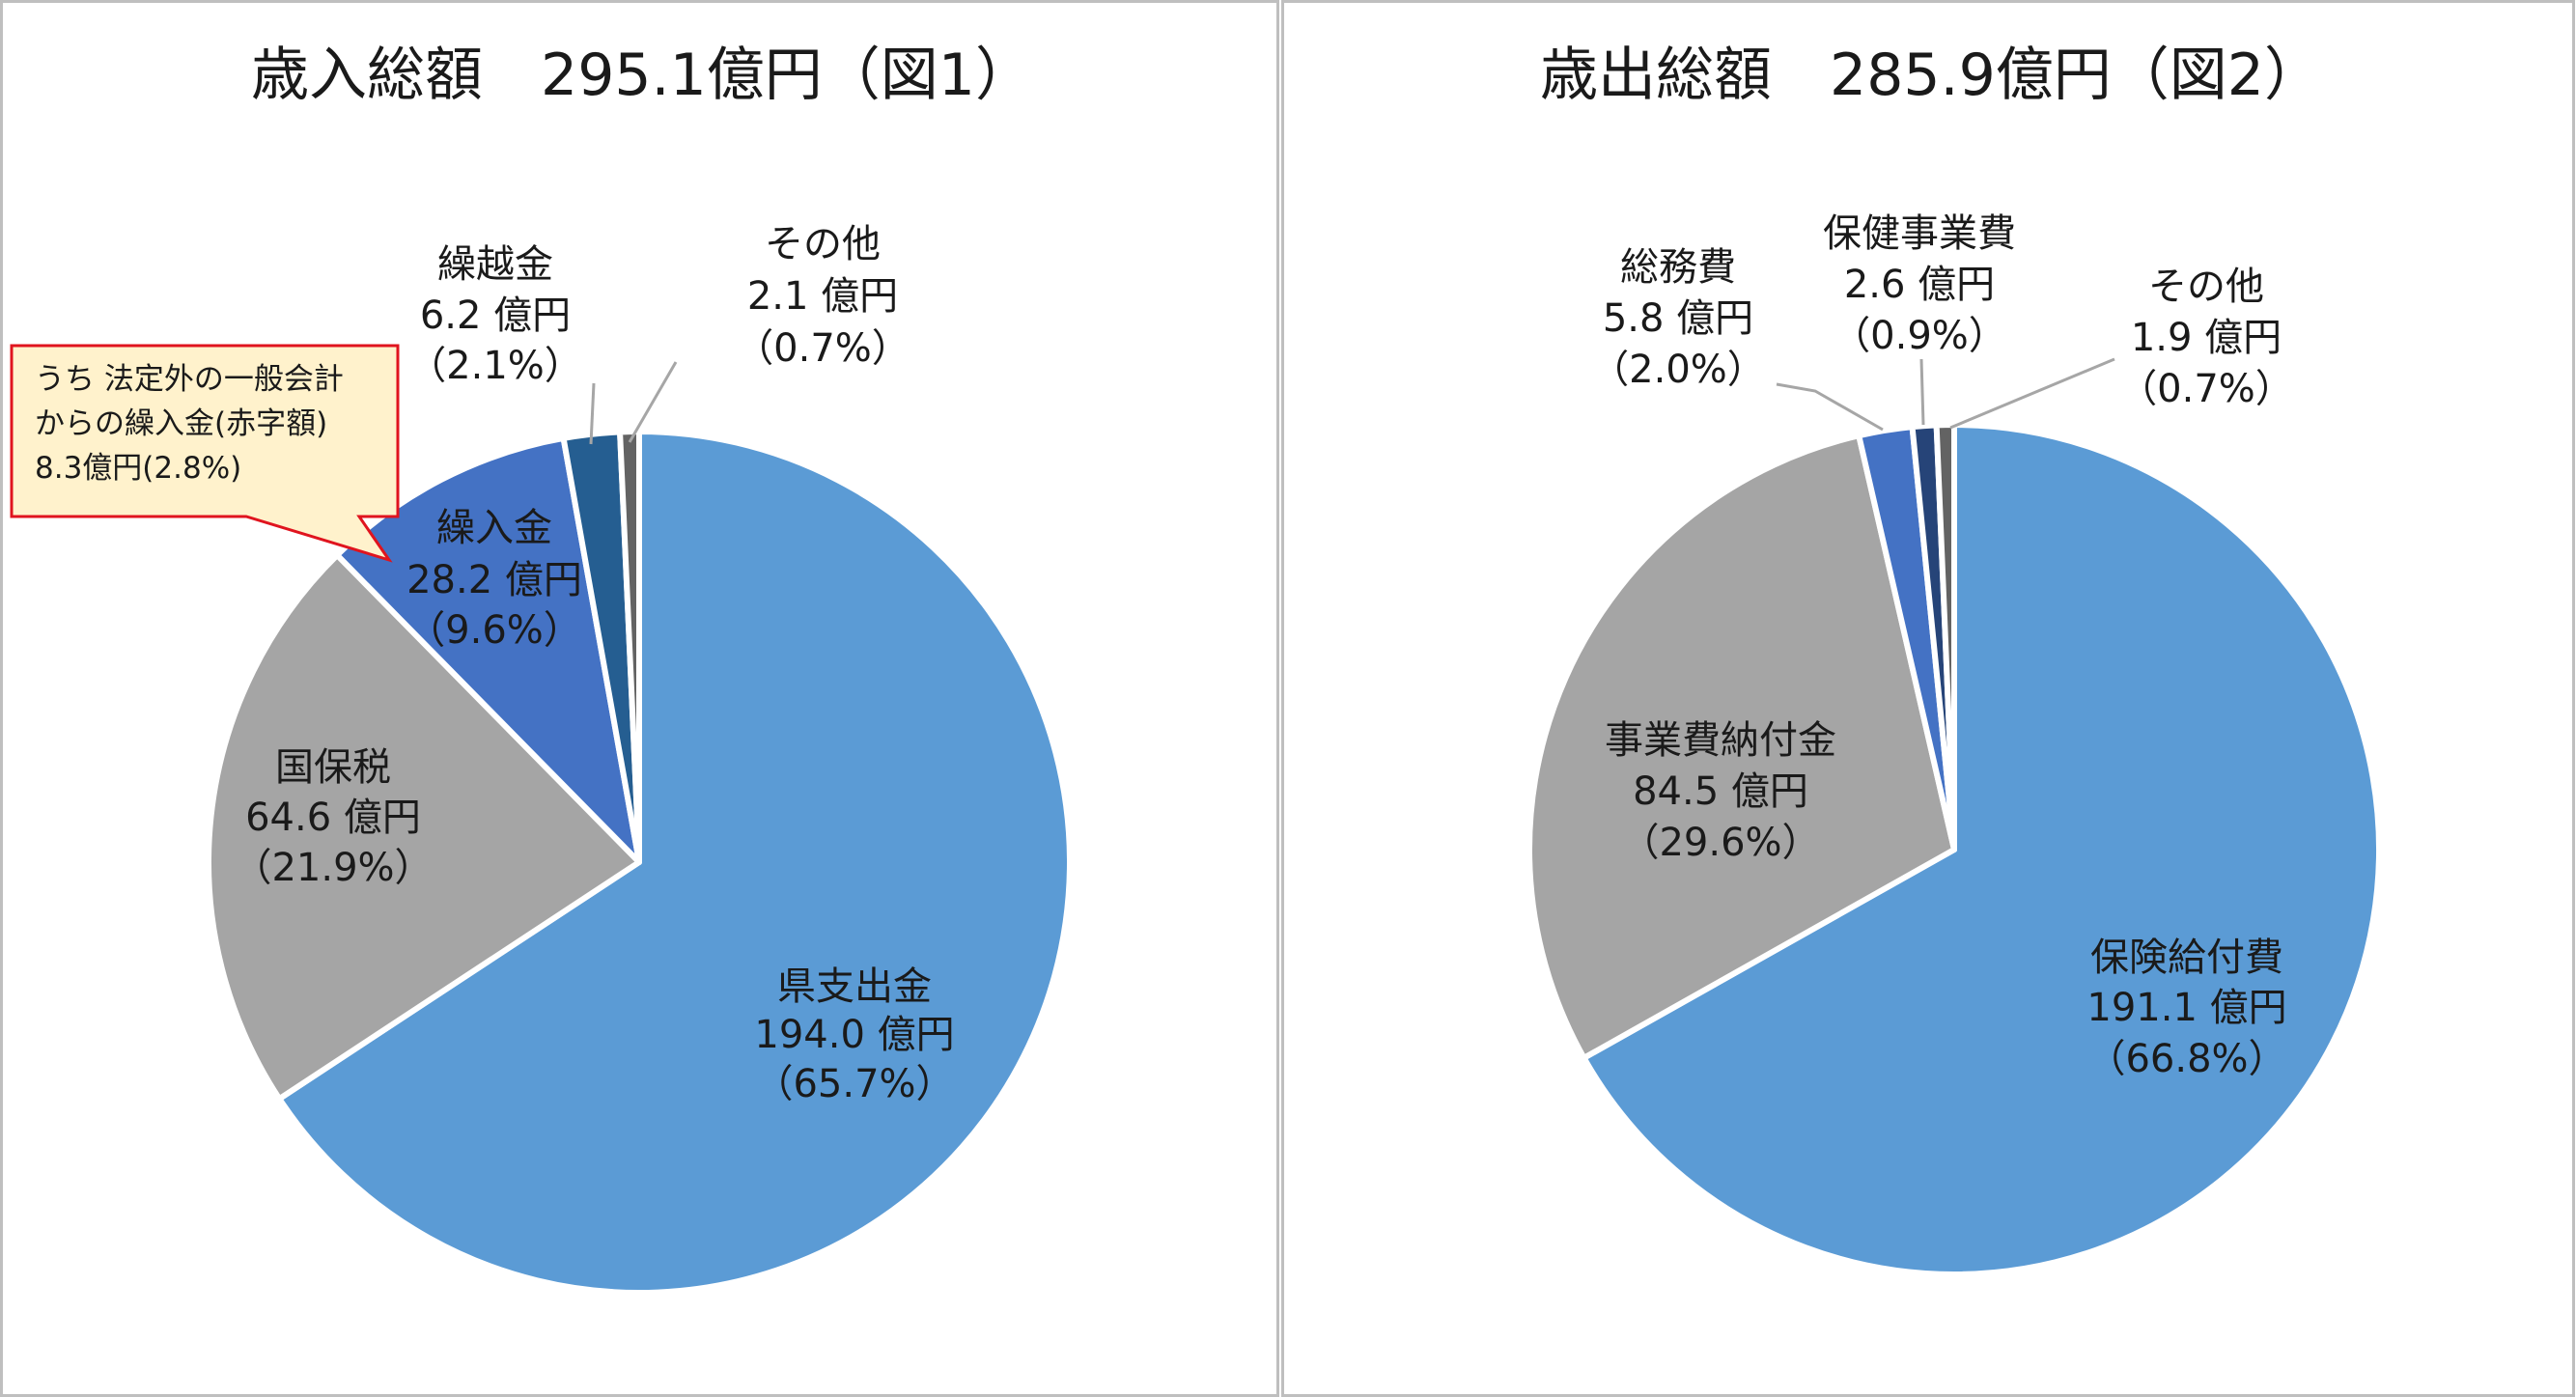 This screenshot has width=2576, height=1397. Describe the element at coordinates (190, 379) in the screenshot. I see `chart1-callout-line-0: うち 法定外の一般会計` at that location.